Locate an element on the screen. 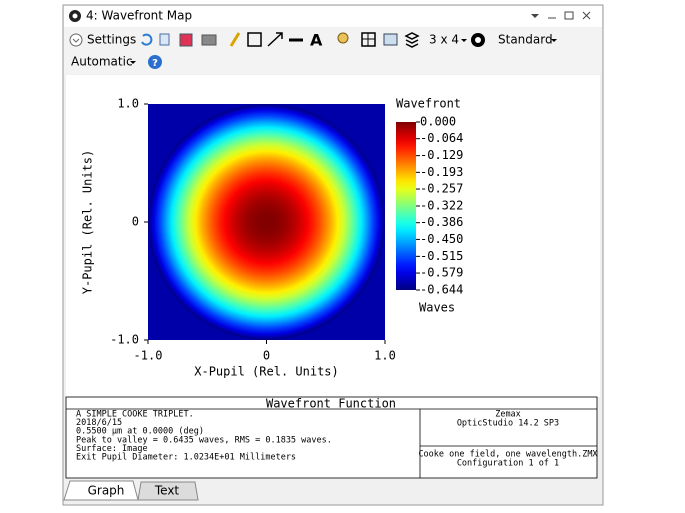 This screenshot has width=685, height=513. mode-dropdown is located at coordinates (133, 62).